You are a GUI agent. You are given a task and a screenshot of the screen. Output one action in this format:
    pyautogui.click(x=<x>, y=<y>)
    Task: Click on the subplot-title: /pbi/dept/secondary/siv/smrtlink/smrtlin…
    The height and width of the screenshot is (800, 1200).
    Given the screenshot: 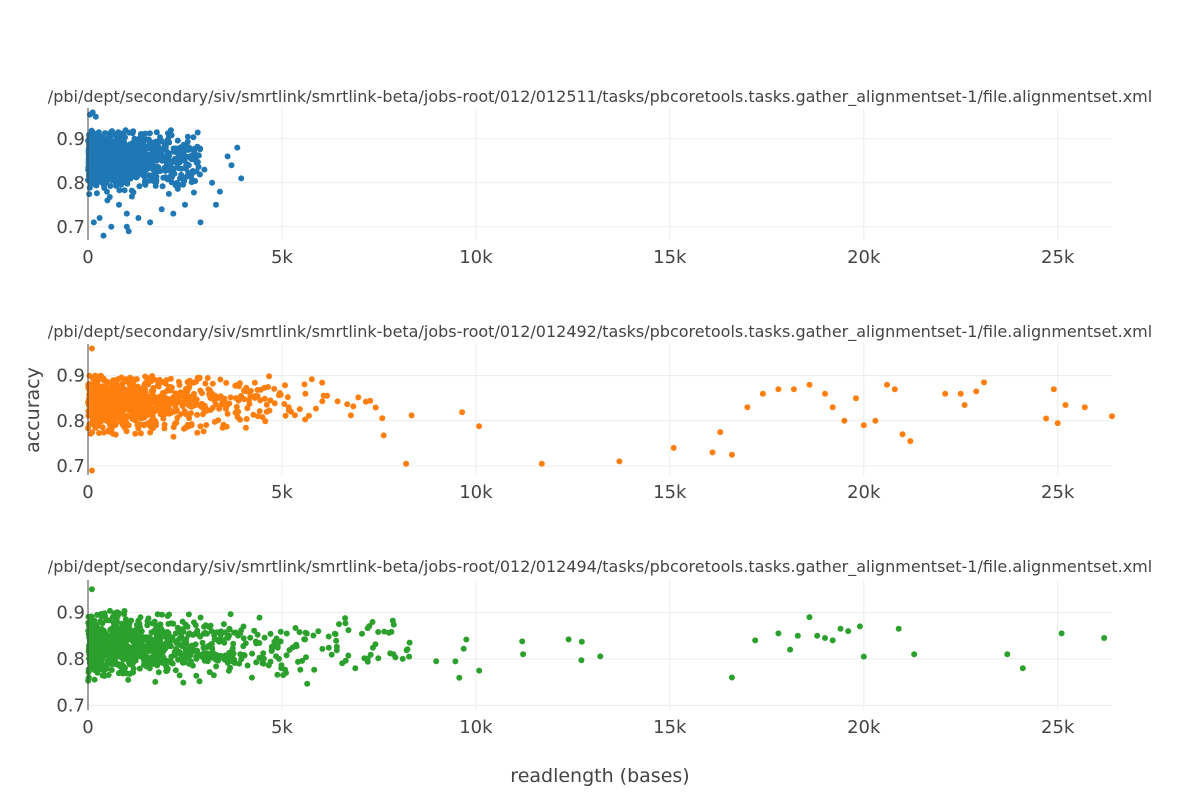 What is the action you would take?
    pyautogui.click(x=600, y=332)
    